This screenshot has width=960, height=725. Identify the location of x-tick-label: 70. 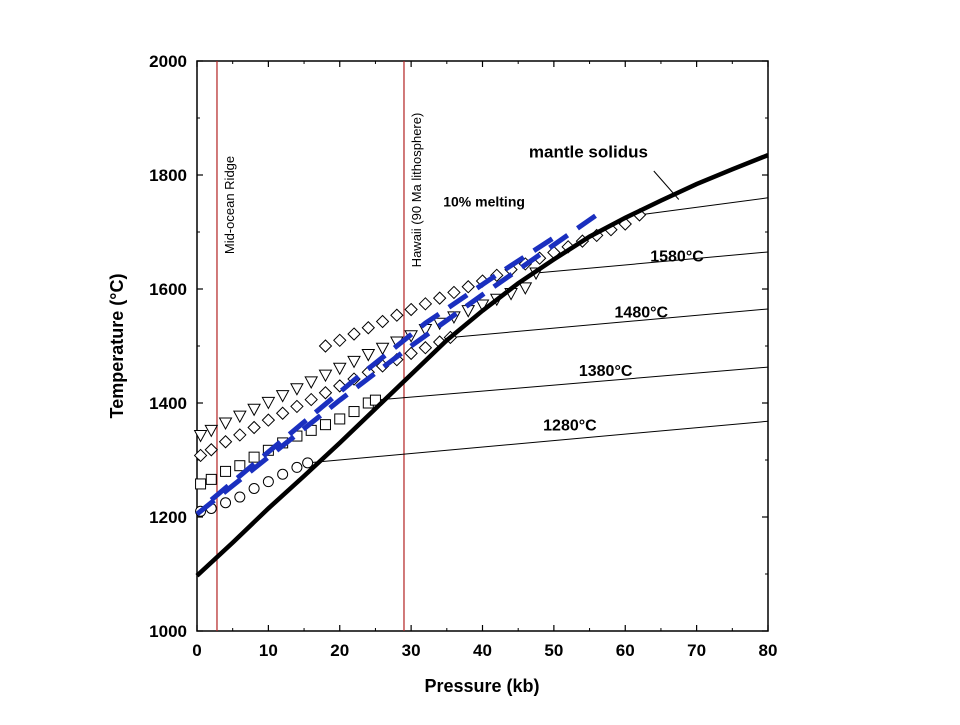
(696, 650).